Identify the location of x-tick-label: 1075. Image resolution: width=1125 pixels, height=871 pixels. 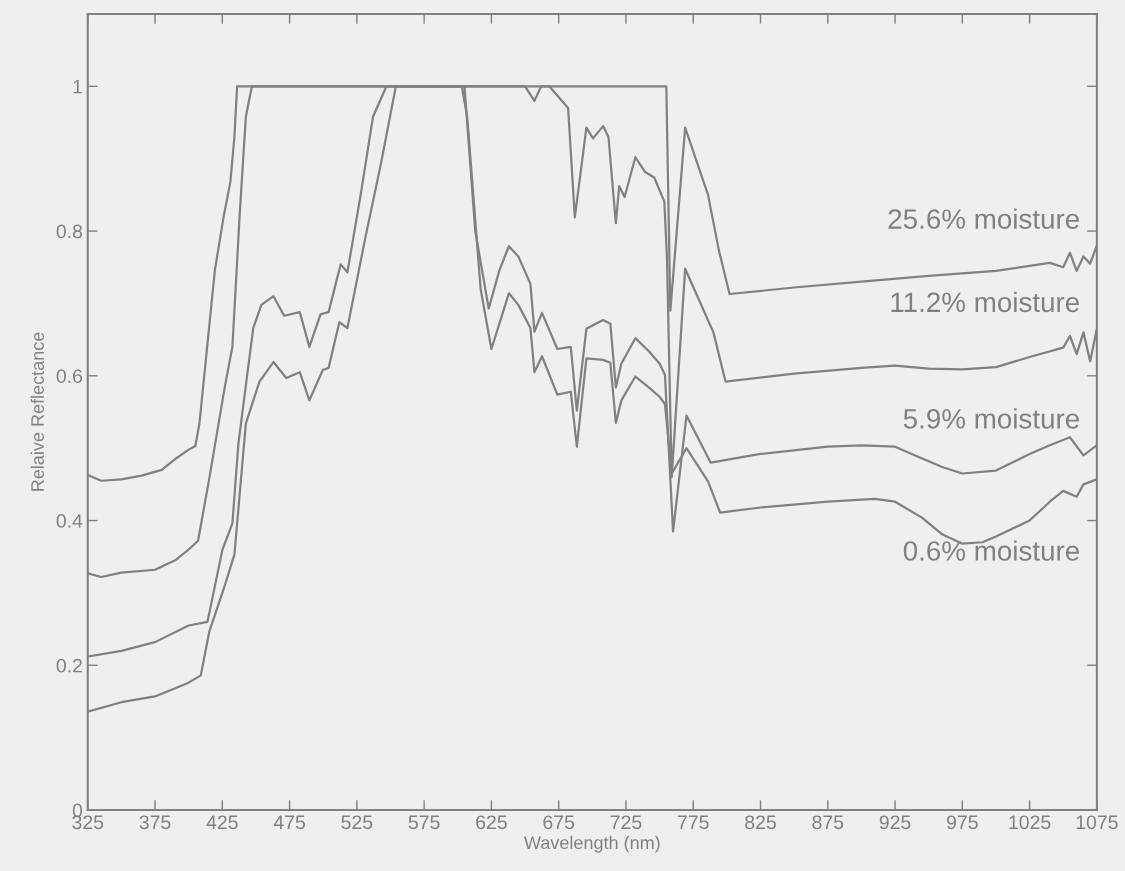
(1097, 822).